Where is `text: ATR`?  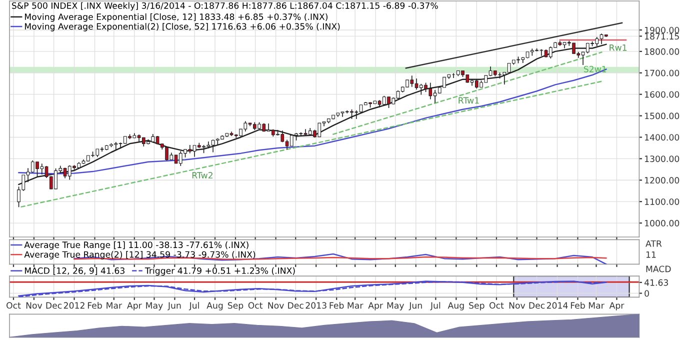
text: ATR is located at coordinates (654, 243).